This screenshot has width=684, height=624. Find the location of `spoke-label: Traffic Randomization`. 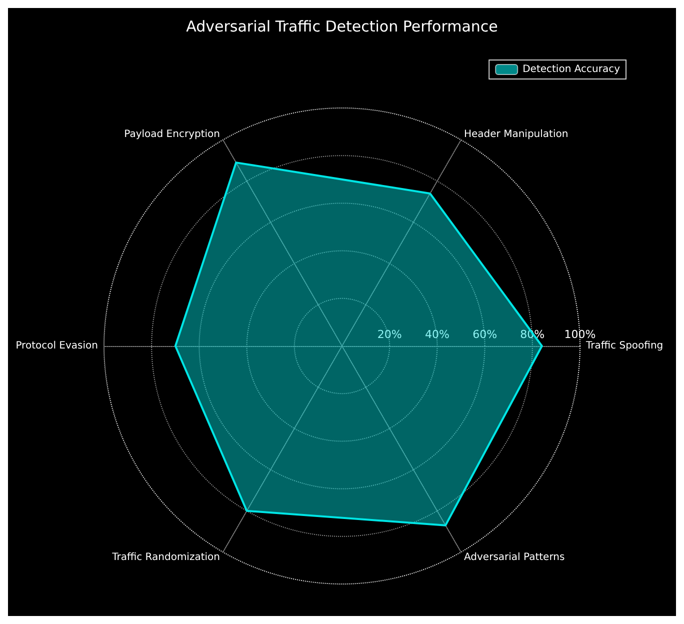

spoke-label: Traffic Randomization is located at coordinates (165, 557).